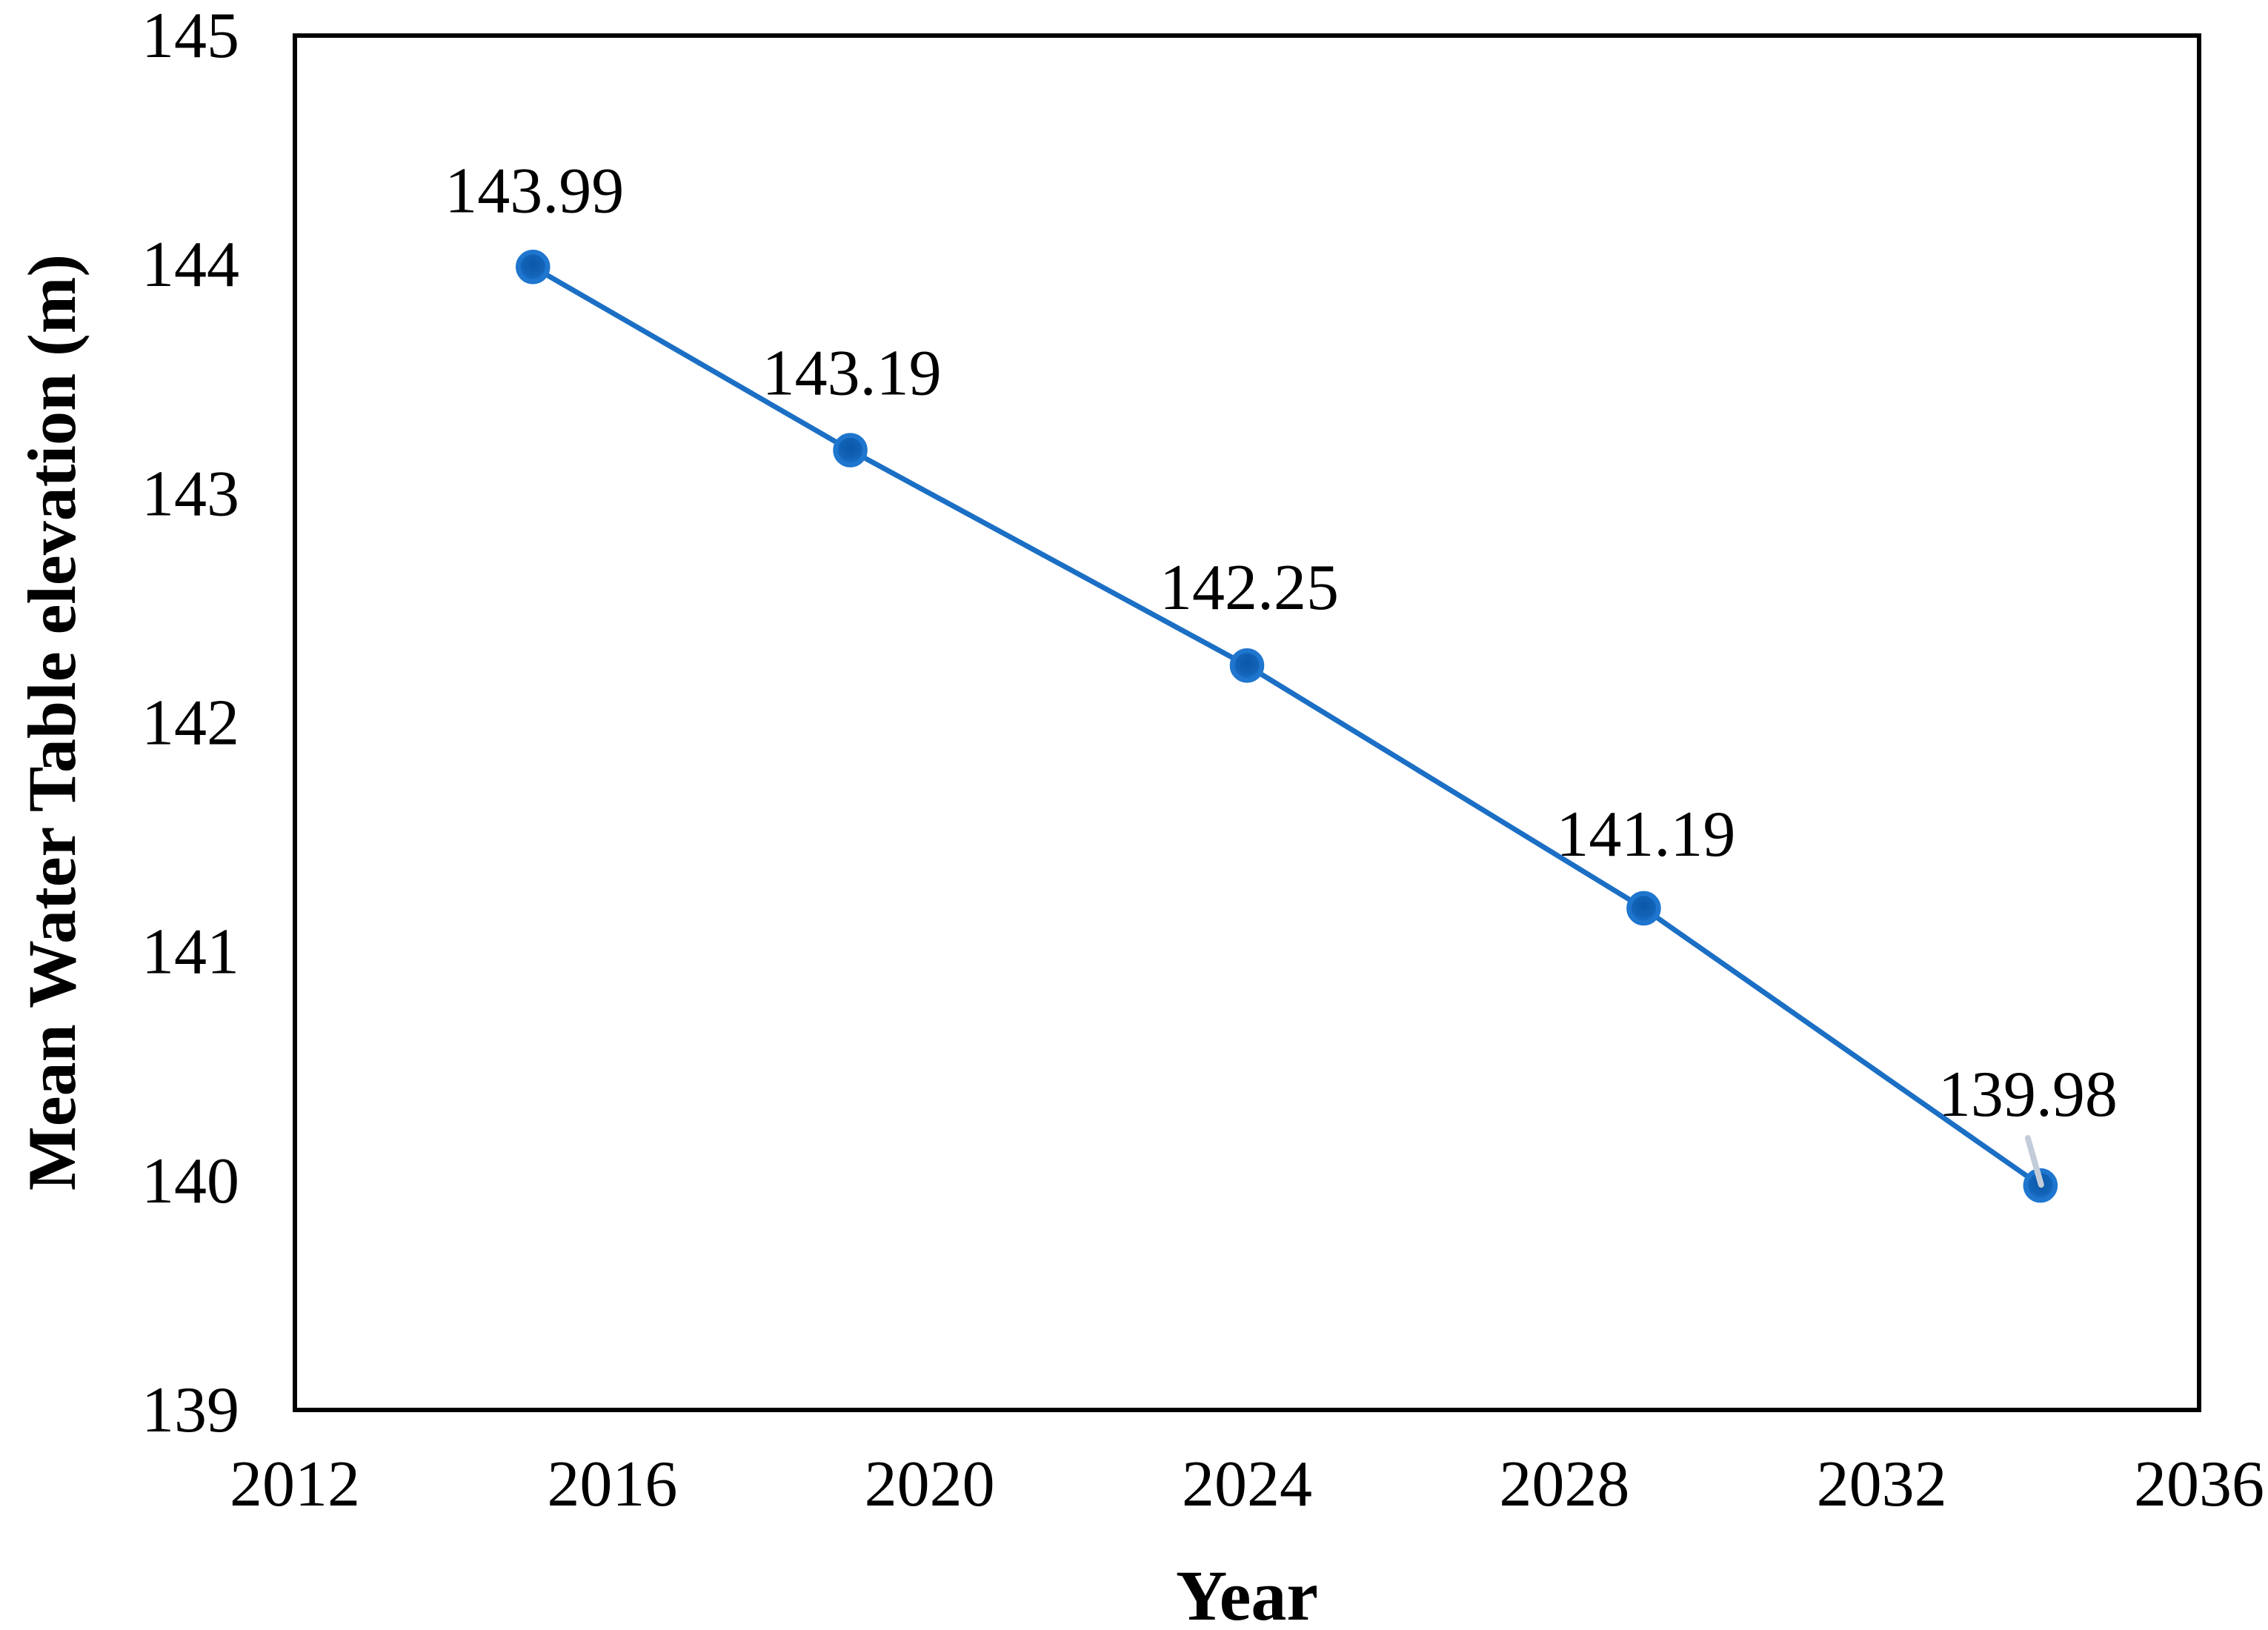 The width and height of the screenshot is (2268, 1630). I want to click on x-tick-label: 2016, so click(612, 1484).